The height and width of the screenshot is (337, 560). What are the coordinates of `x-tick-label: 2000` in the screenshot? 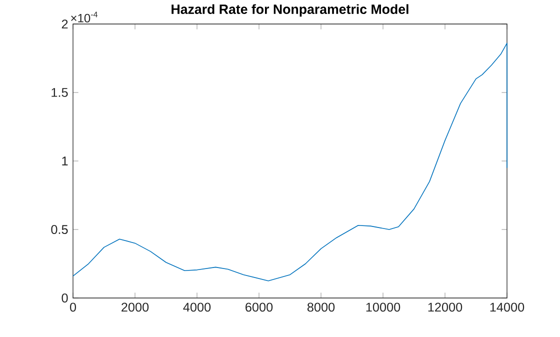 It's located at (135, 307).